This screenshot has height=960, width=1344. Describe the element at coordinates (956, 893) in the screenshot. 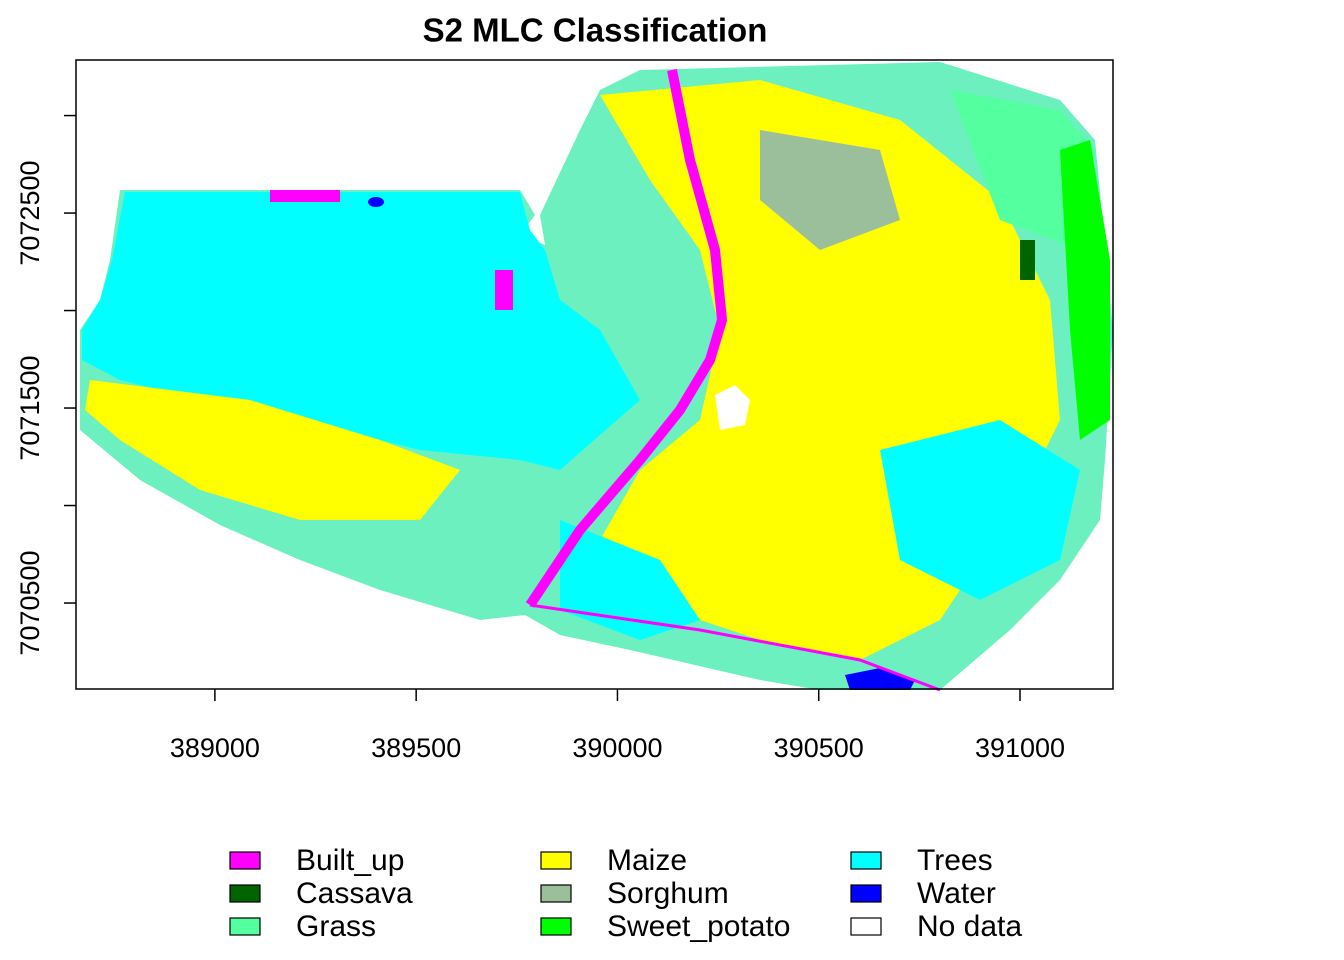

I see `legend-label: Water` at that location.